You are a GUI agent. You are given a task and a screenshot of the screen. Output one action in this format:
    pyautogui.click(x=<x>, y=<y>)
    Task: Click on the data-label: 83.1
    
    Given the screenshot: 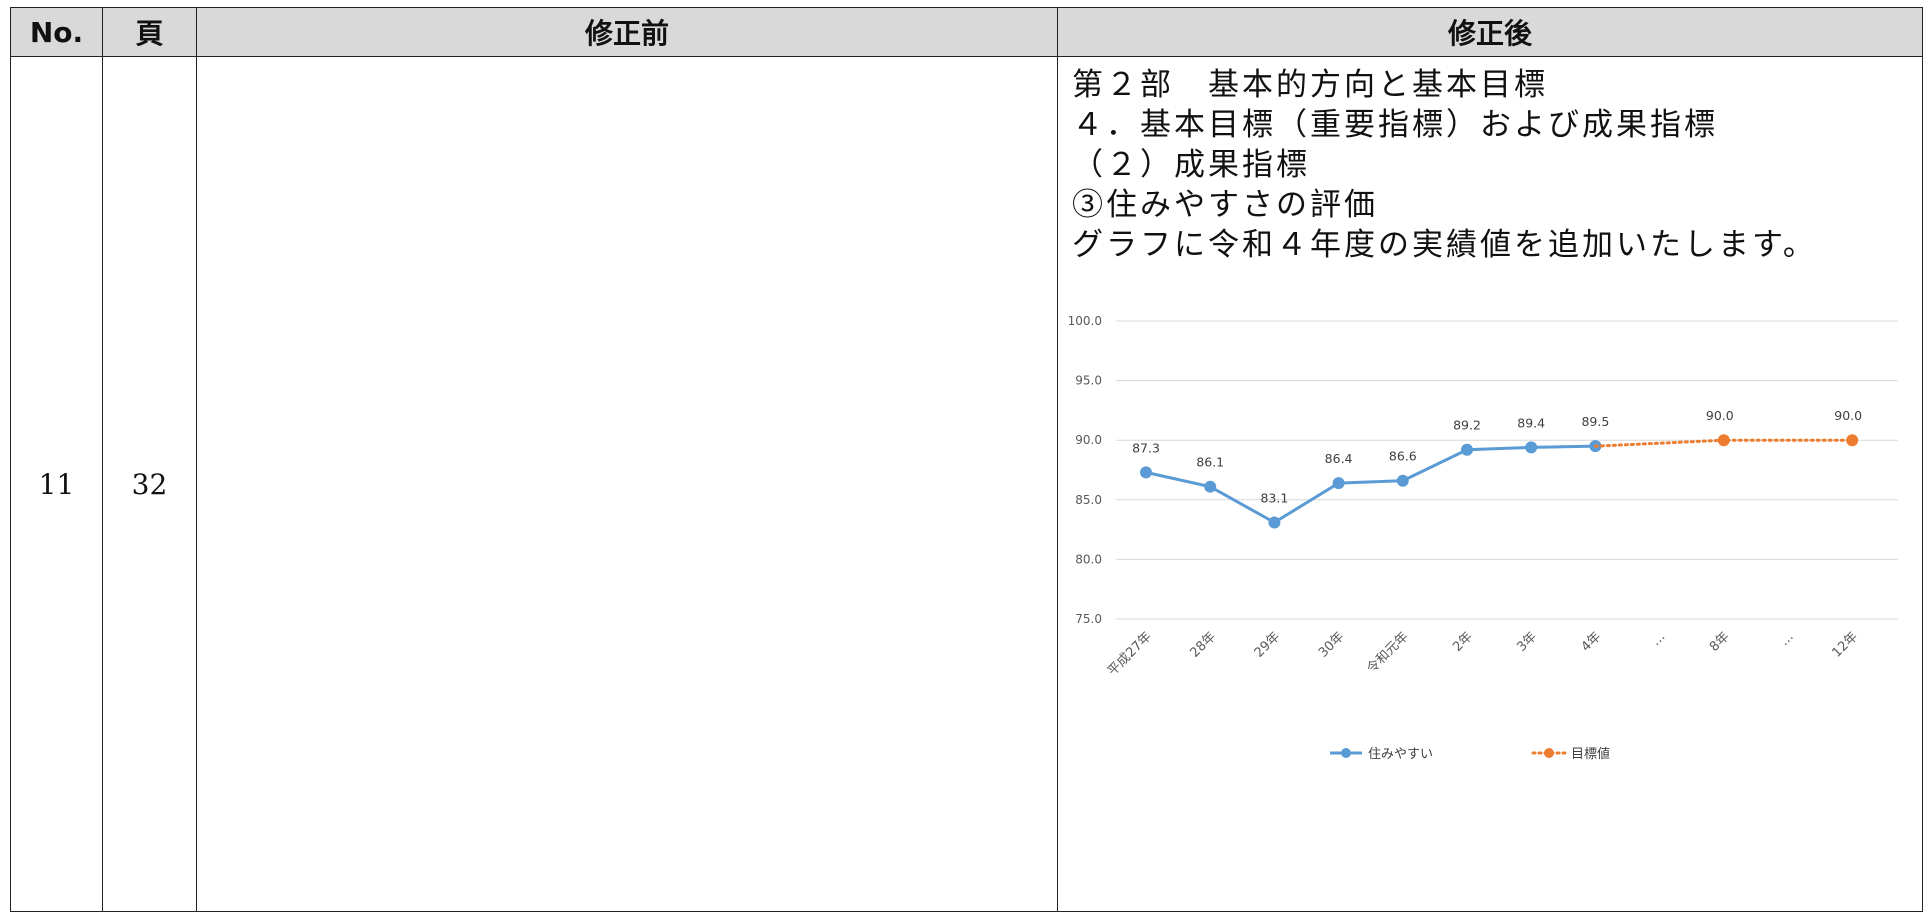 What is the action you would take?
    pyautogui.click(x=1274, y=497)
    